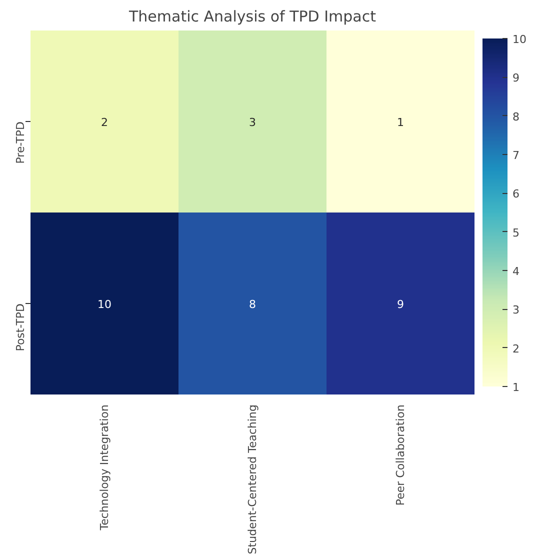  I want to click on color-bar-label: 1, so click(516, 387).